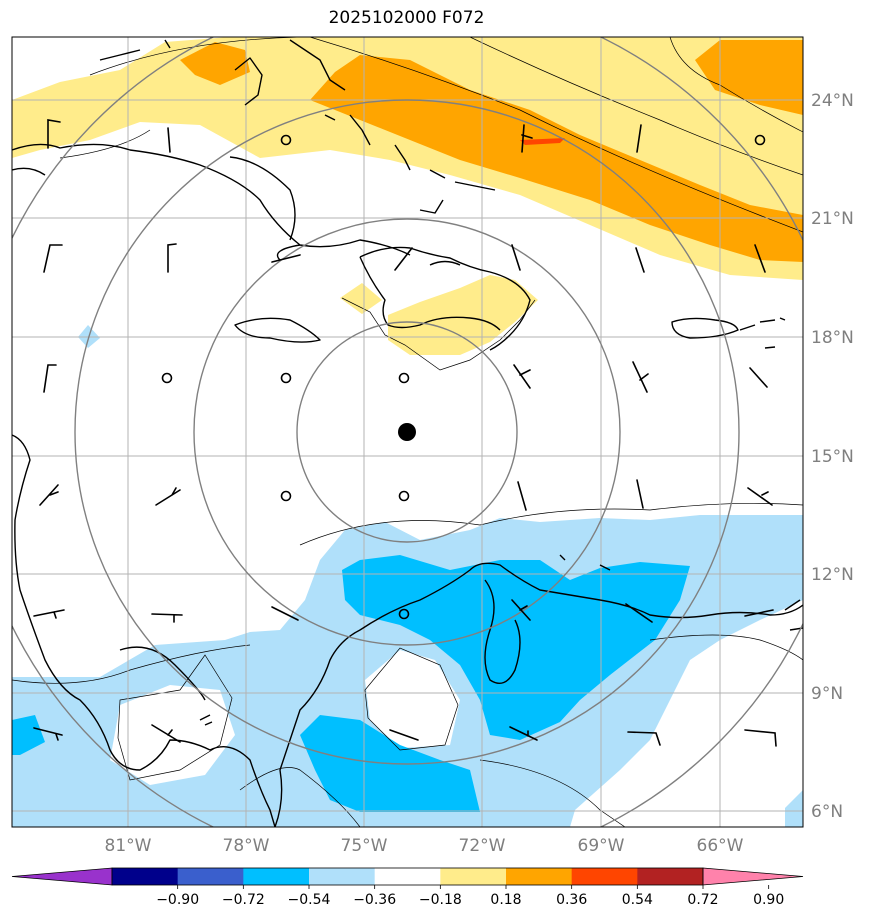 This screenshot has width=873, height=924. Describe the element at coordinates (702, 900) in the screenshot. I see `colorbar-tick-label: 0.72` at that location.